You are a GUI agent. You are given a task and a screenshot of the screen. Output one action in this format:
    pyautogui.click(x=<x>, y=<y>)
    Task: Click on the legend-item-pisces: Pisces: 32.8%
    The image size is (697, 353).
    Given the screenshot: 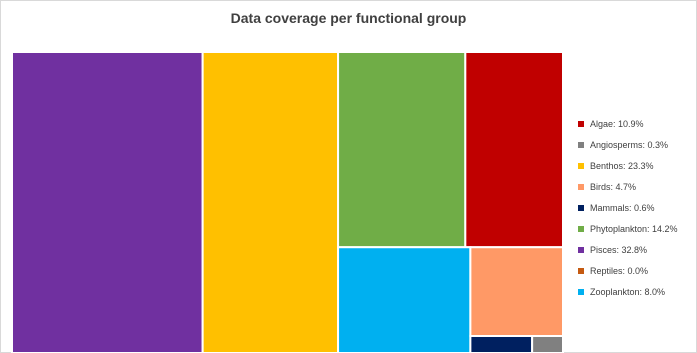 What is the action you would take?
    pyautogui.click(x=628, y=249)
    